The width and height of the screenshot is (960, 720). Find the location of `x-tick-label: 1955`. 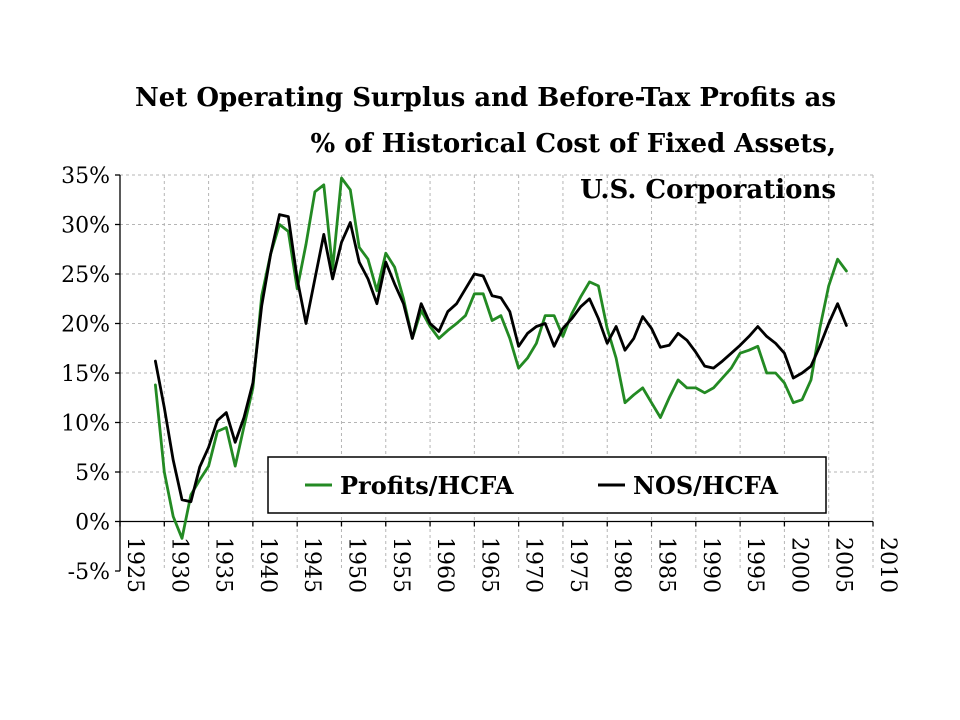

x-tick-label: 1955 is located at coordinates (400, 565).